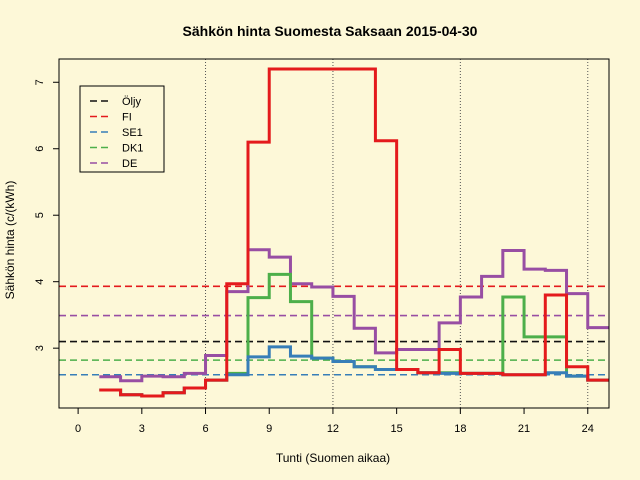 The height and width of the screenshot is (480, 640). What do you see at coordinates (40, 215) in the screenshot?
I see `y-tick-label: 5` at bounding box center [40, 215].